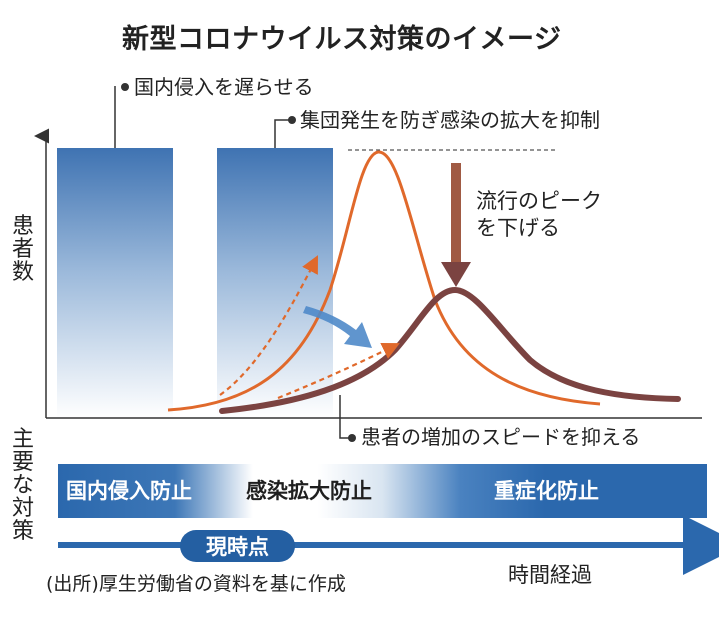 This screenshot has width=719, height=644. Describe the element at coordinates (345, 417) in the screenshot. I see `callout-speed-leader` at that location.